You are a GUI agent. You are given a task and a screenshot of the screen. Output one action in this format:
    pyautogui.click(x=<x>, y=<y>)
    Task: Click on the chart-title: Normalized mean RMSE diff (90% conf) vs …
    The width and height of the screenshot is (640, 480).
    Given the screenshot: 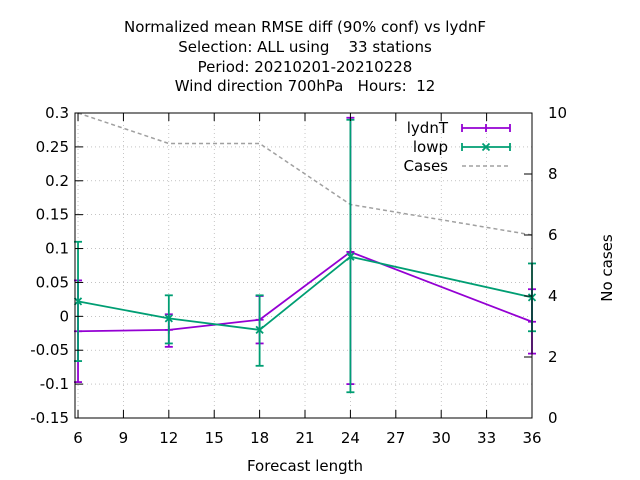 What is the action you would take?
    pyautogui.click(x=305, y=56)
    